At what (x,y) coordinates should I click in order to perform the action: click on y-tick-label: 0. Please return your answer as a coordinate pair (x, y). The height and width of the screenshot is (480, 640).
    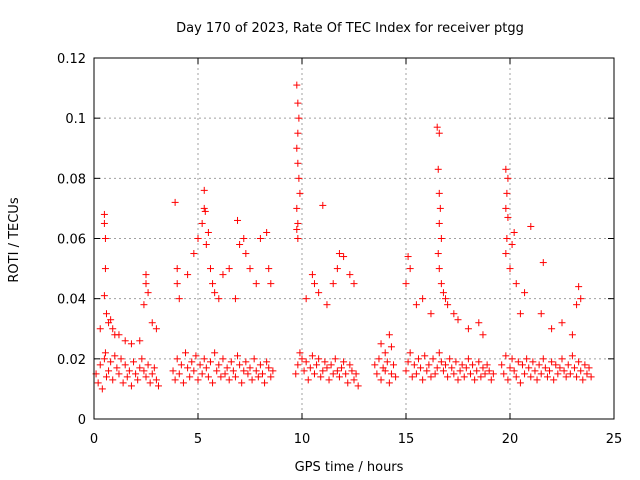
    Looking at the image, I should click on (82, 420).